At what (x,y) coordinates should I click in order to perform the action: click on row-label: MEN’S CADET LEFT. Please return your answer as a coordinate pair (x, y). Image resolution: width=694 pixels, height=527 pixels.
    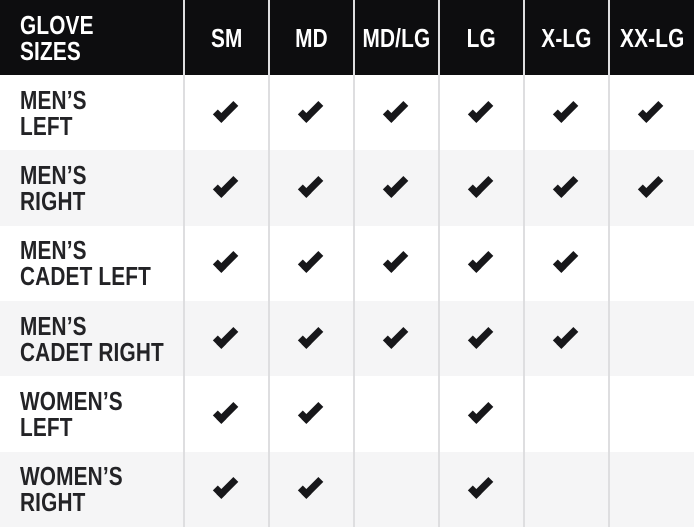
    Looking at the image, I should click on (102, 263).